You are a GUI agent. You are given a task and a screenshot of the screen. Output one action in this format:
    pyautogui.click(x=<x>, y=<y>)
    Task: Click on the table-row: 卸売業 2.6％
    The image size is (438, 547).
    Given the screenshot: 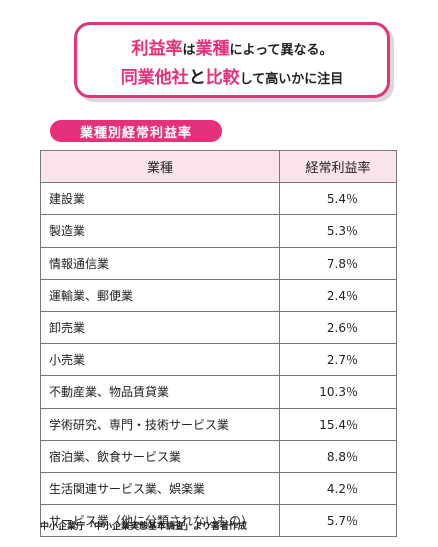 What is the action you would take?
    pyautogui.click(x=218, y=327)
    